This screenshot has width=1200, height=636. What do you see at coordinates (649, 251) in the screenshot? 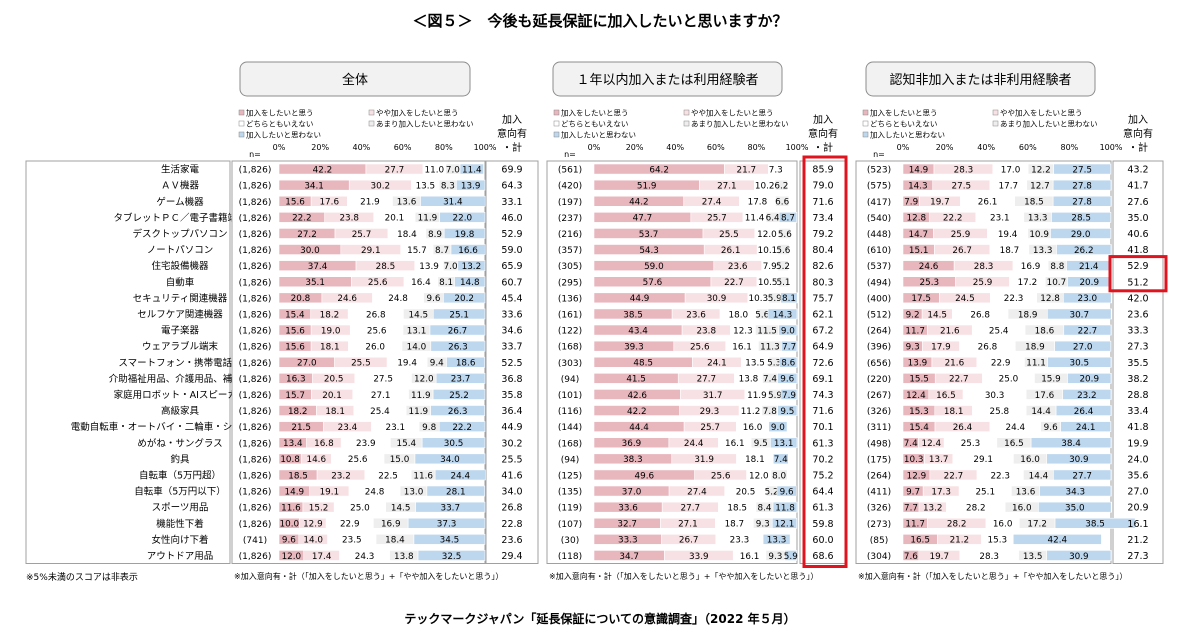
I see `data-label: 54.3` at bounding box center [649, 251].